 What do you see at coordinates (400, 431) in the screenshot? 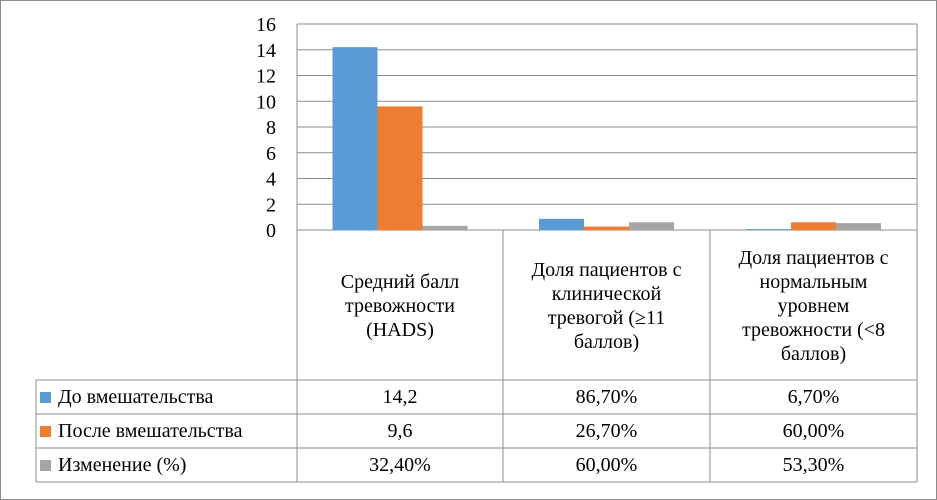
I see `table-cell-value: 9,6` at bounding box center [400, 431].